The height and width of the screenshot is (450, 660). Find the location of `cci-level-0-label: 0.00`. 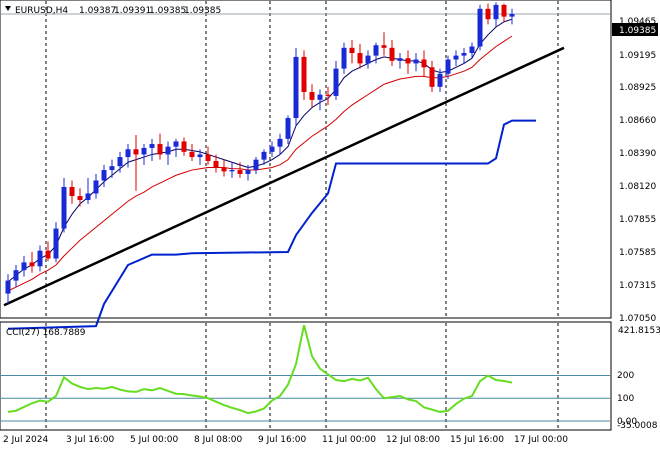

cci-level-0-label: 0.00 is located at coordinates (627, 422).